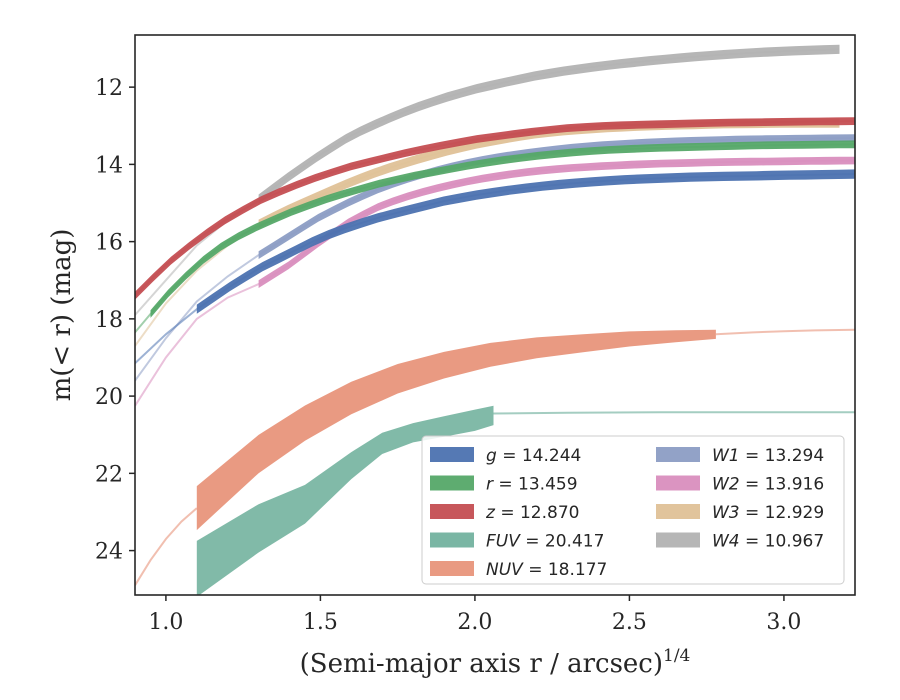 This screenshot has width=900, height=700. I want to click on legend-swatch-nuv, so click(452, 568).